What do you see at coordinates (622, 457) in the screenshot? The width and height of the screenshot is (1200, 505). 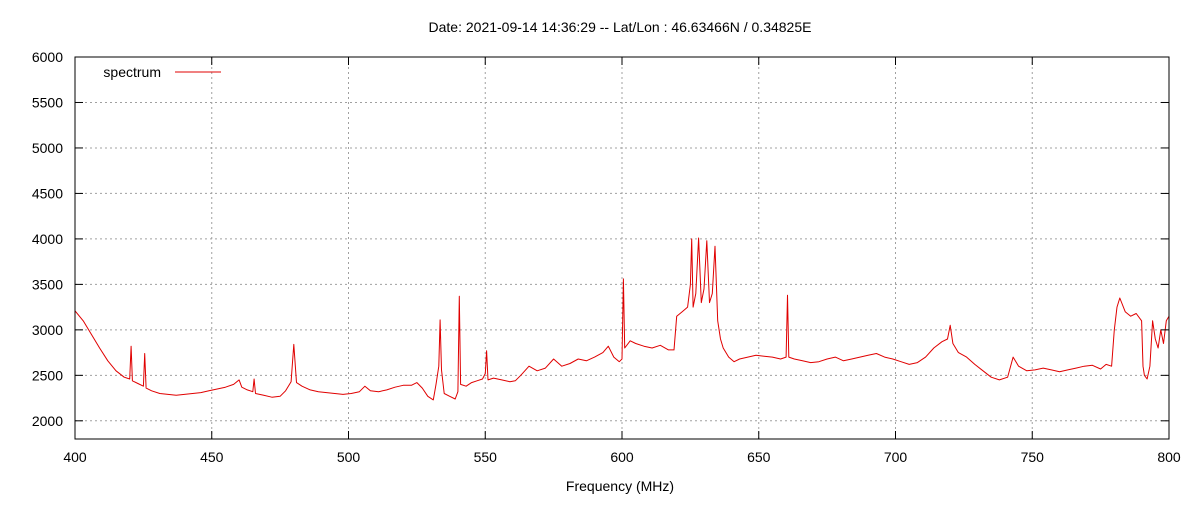 I see `x-tick-label: 600` at bounding box center [622, 457].